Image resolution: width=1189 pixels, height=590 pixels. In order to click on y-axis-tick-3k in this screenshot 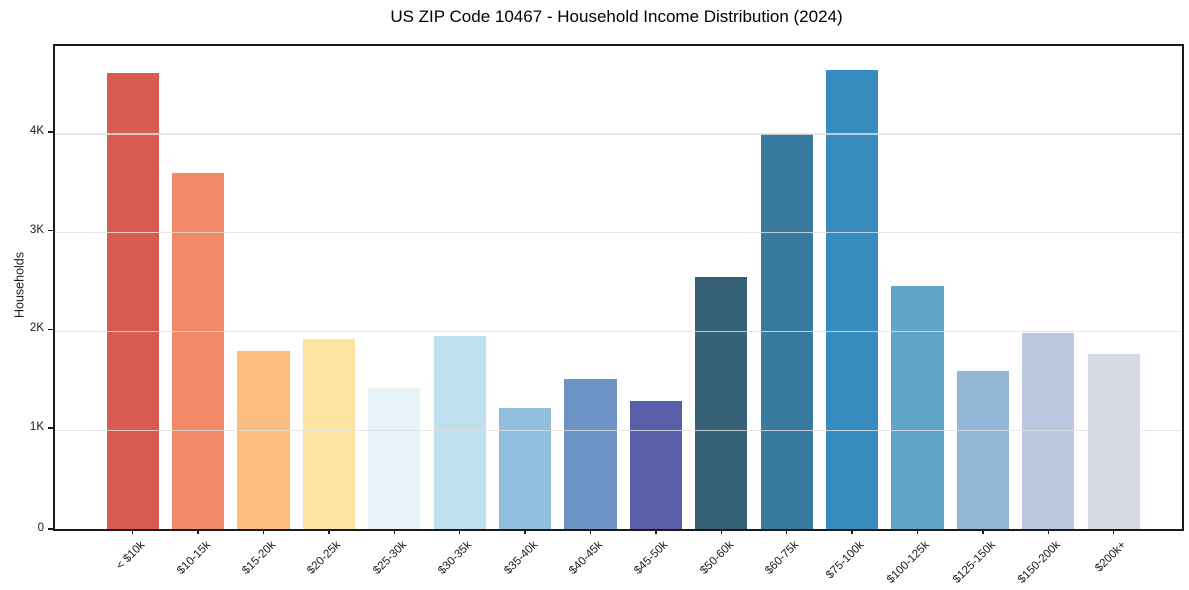, I will do `click(50, 230)`.